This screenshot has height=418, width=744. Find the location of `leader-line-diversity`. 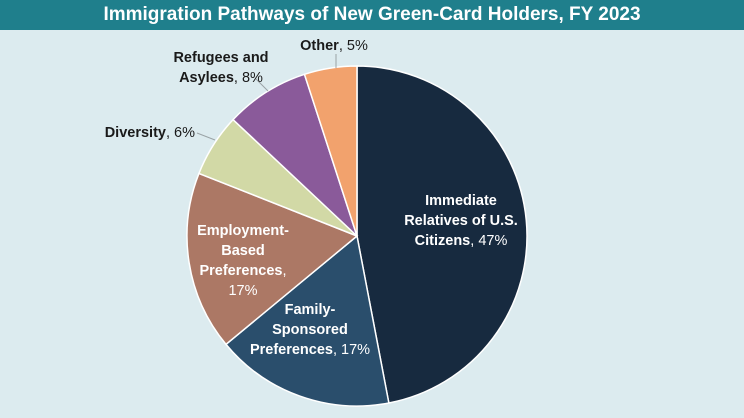

leader-line-diversity is located at coordinates (206, 136).